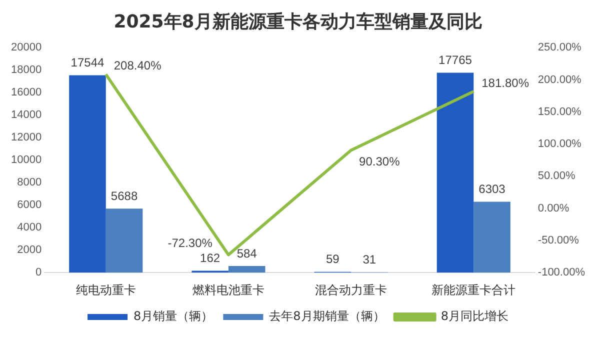  I want to click on data-label: 6303, so click(492, 189).